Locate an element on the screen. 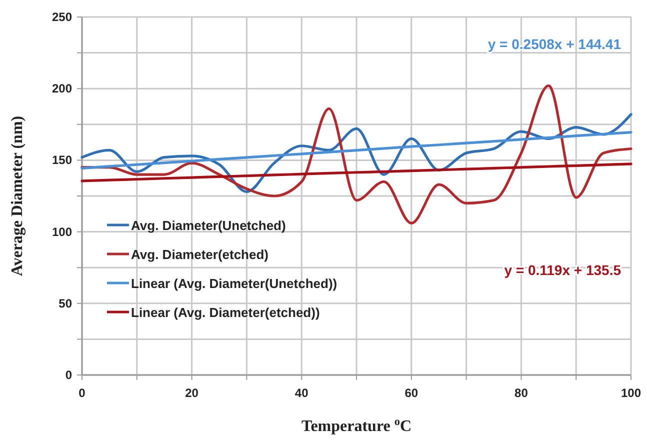  annotation: y = 0.119x + 135.5 is located at coordinates (563, 270).